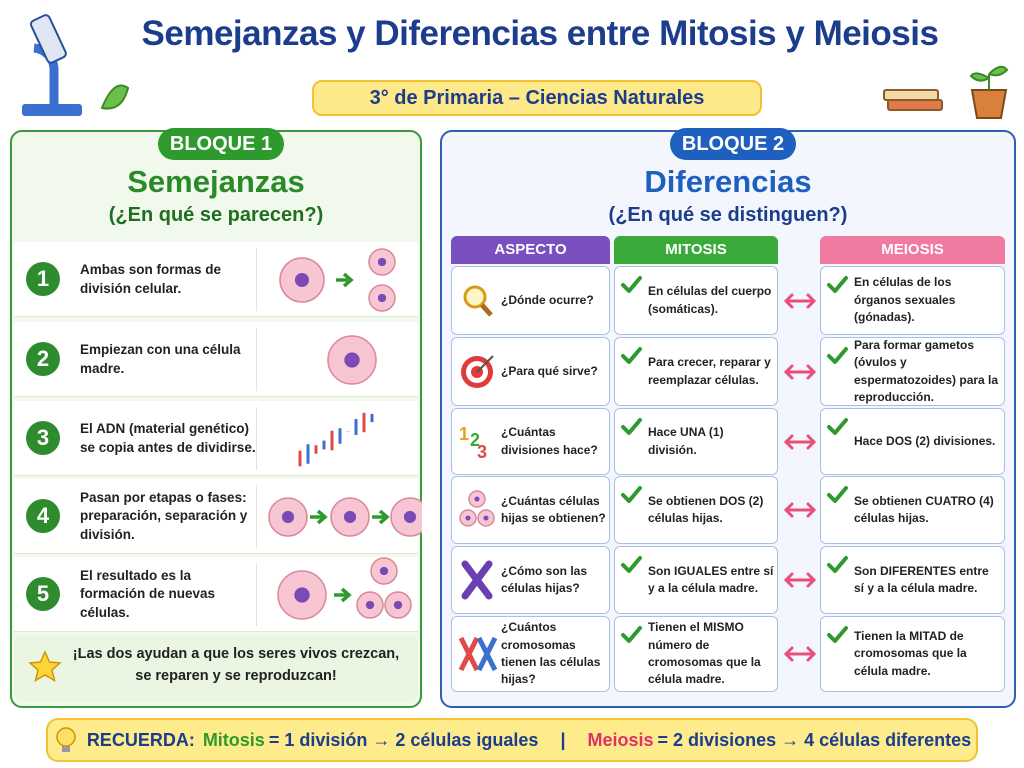 The image size is (1024, 768). What do you see at coordinates (233, 739) in the screenshot?
I see `footer-mitosis: Mitosis` at bounding box center [233, 739].